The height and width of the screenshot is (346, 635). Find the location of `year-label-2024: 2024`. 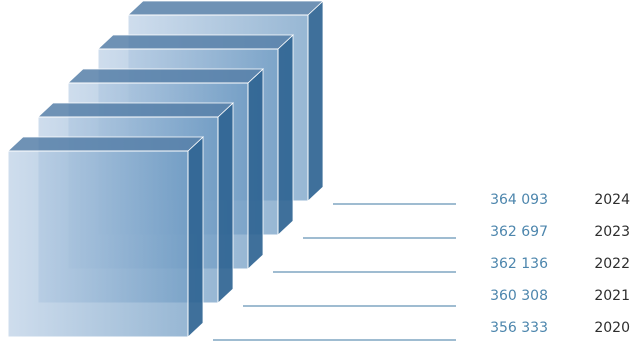

year-label-2024: 2024 is located at coordinates (612, 200).